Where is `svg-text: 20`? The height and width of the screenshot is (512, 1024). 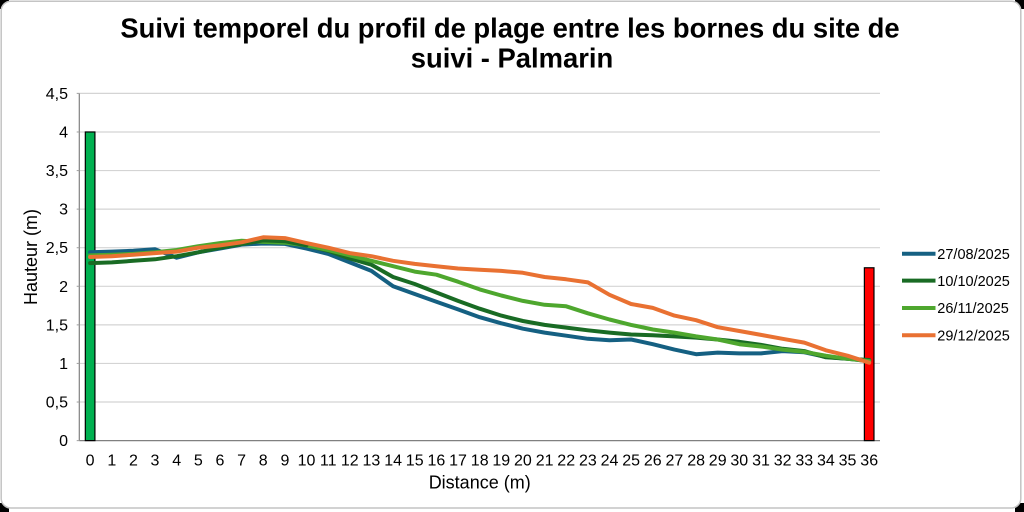 svg-text: 20 is located at coordinates (523, 460).